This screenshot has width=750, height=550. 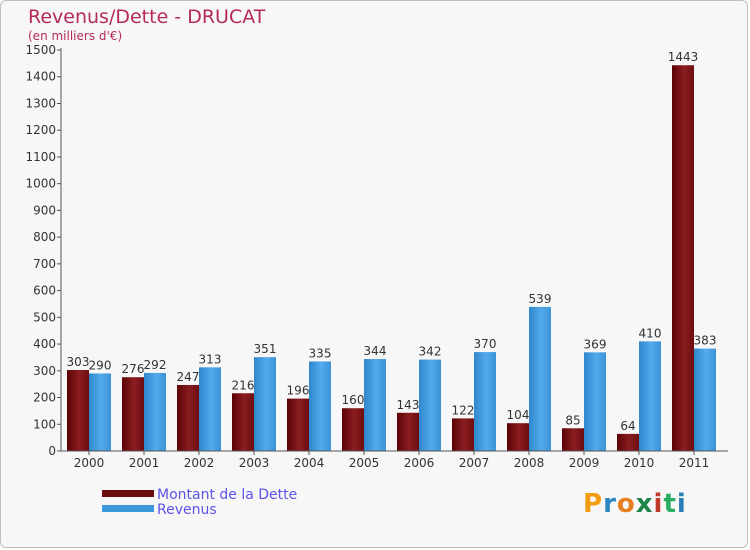 What do you see at coordinates (529, 463) in the screenshot?
I see `x-tick-label-2008: 2008` at bounding box center [529, 463].